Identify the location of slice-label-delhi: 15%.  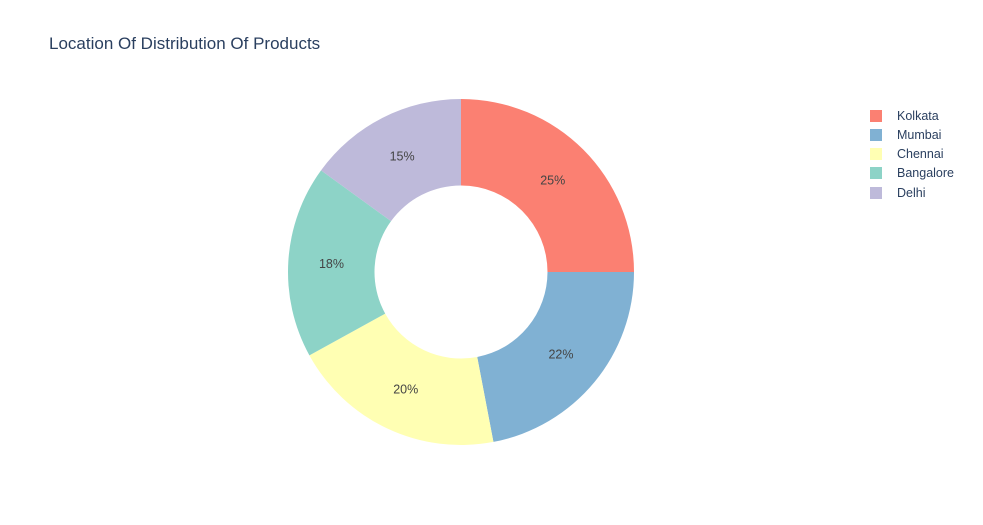
(402, 156).